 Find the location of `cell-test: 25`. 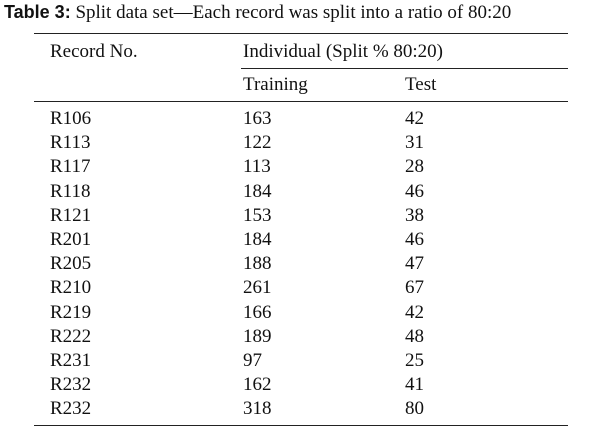

cell-test: 25 is located at coordinates (414, 360).